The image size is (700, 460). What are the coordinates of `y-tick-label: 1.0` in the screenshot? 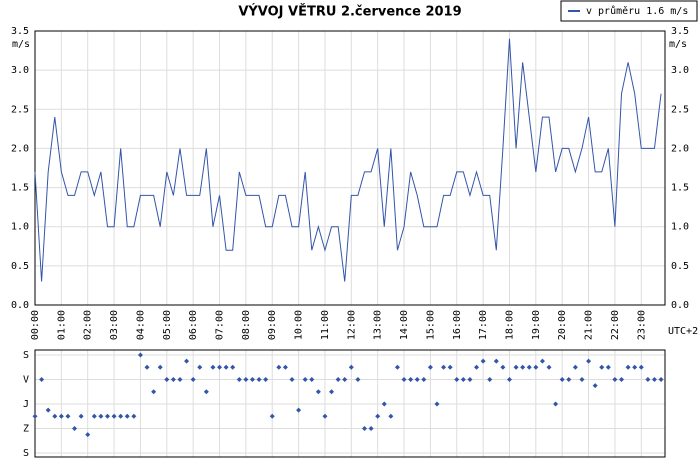 It's located at (20, 227).